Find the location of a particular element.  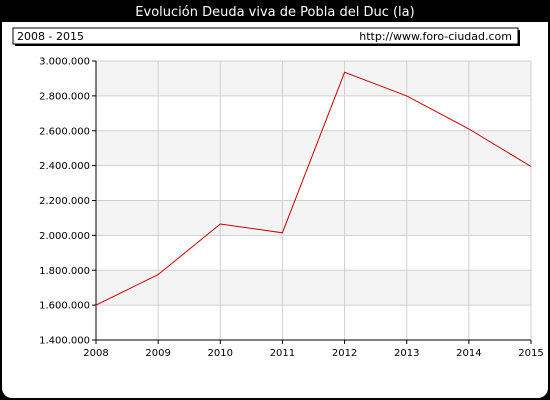

y-tick-label: 2.800.000 is located at coordinates (64, 96).